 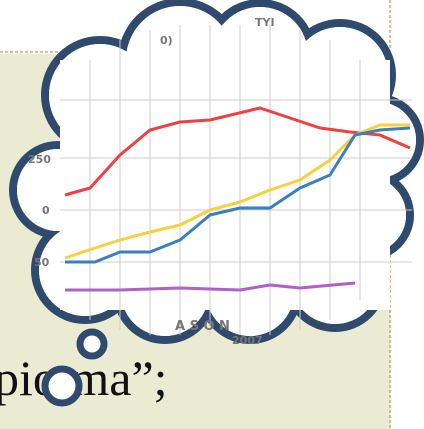 I want to click on image-x-label: 2007, so click(x=247, y=340).